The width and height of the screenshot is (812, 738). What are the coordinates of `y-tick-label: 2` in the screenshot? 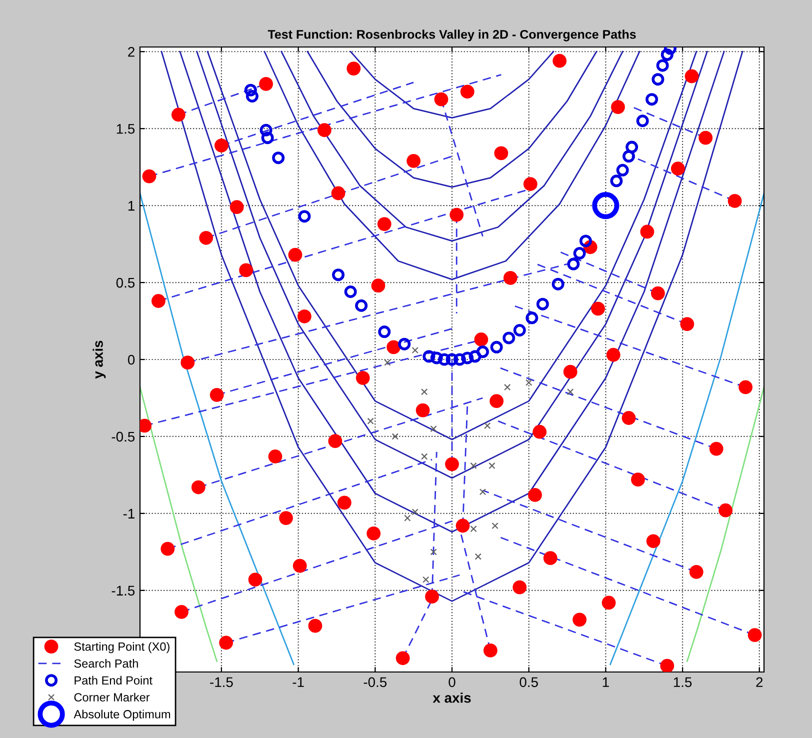 It's located at (131, 51).